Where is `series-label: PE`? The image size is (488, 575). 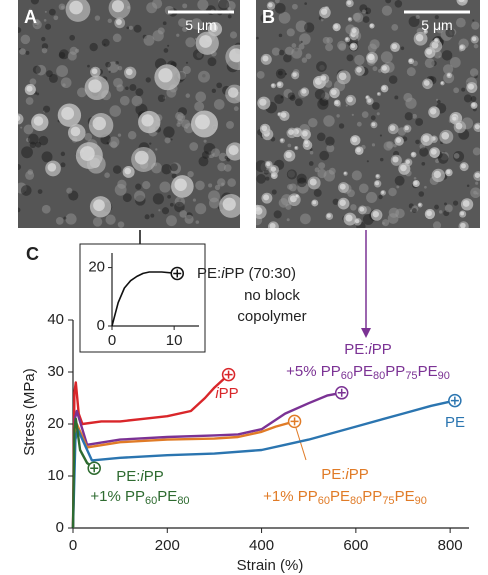
series-label: PE is located at coordinates (455, 422).